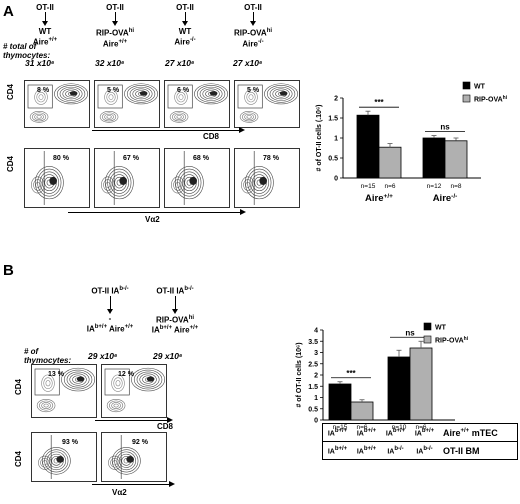  Describe the element at coordinates (165, 426) in the screenshot. I see `panel-b-cd8-label: CD8` at that location.